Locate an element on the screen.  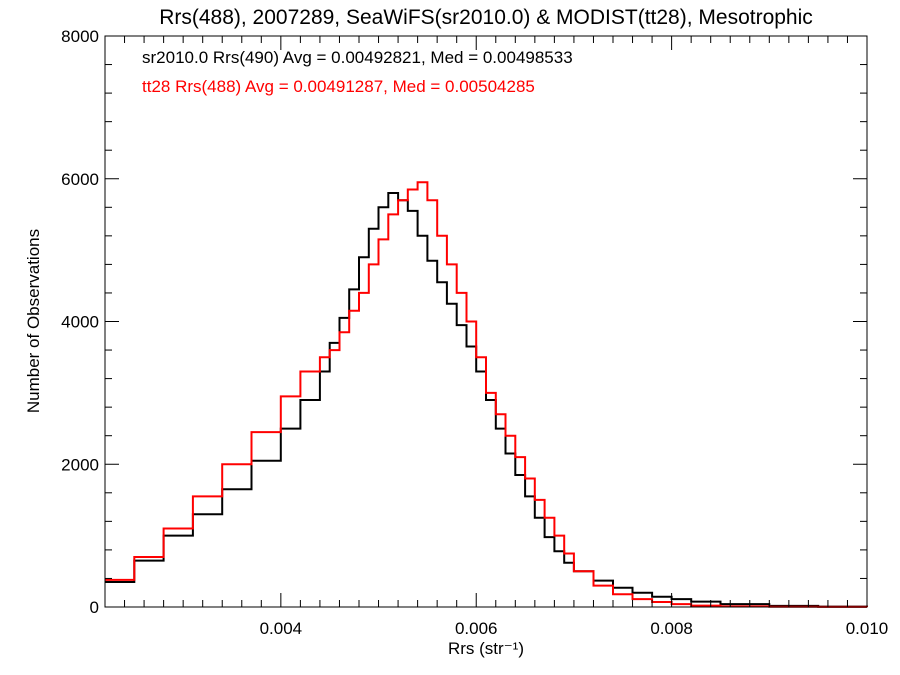
y-tick-label: 6000 is located at coordinates (80, 179).